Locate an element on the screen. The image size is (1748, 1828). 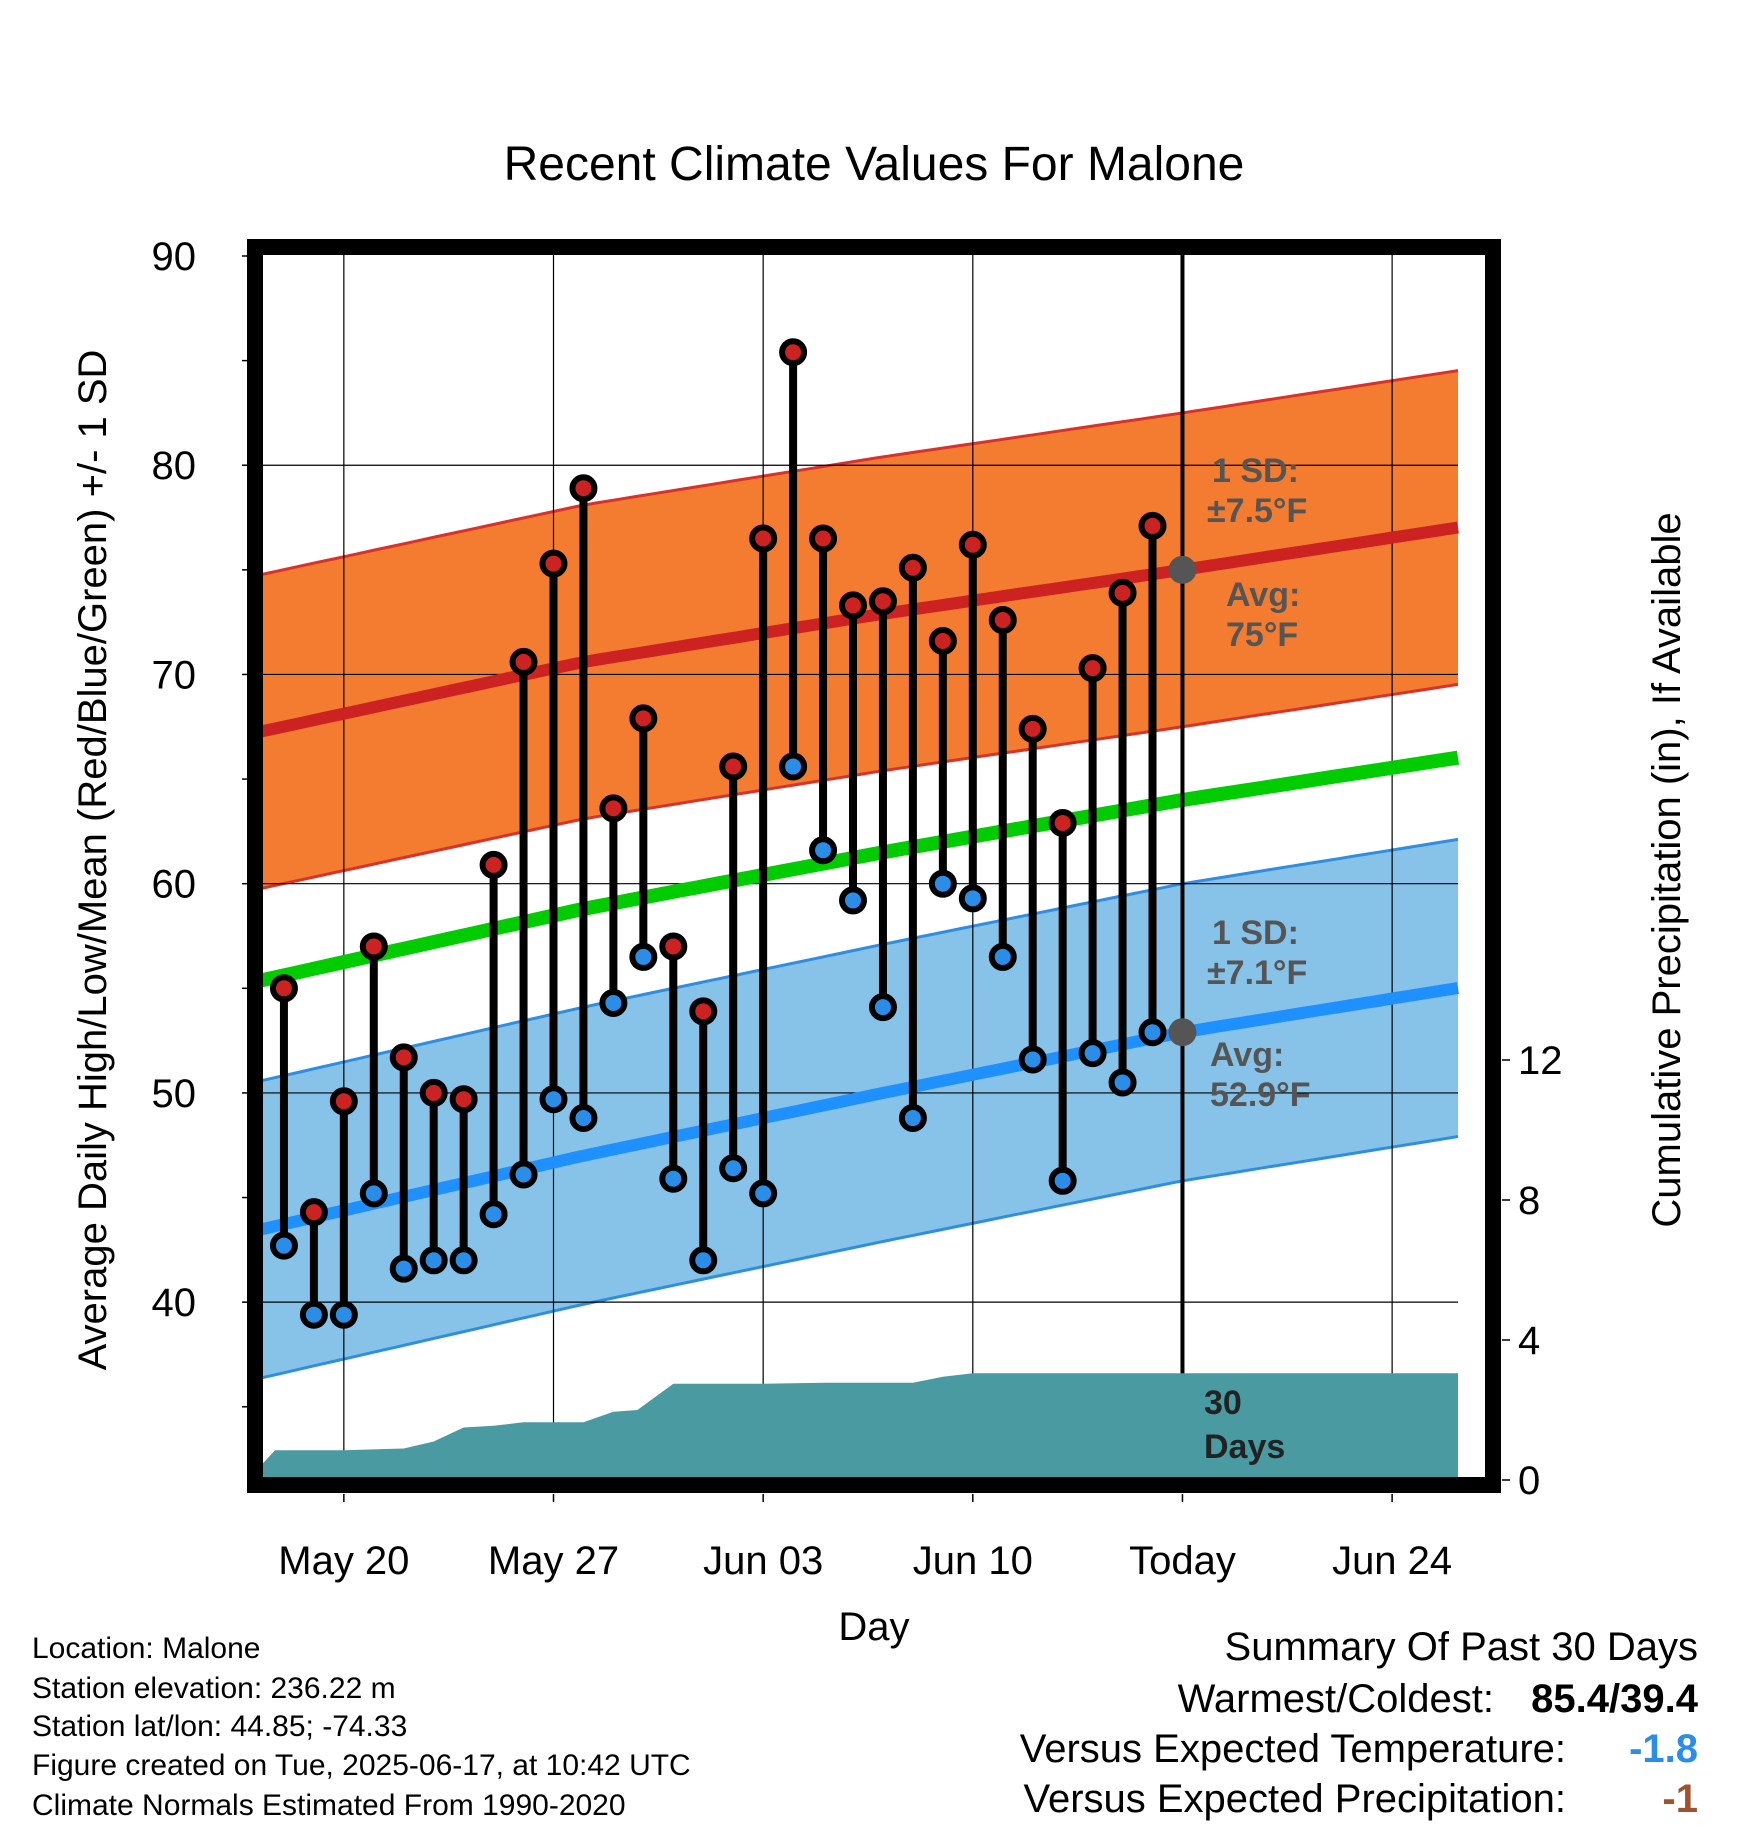
normal-low-line is located at coordinates (856, 1109).